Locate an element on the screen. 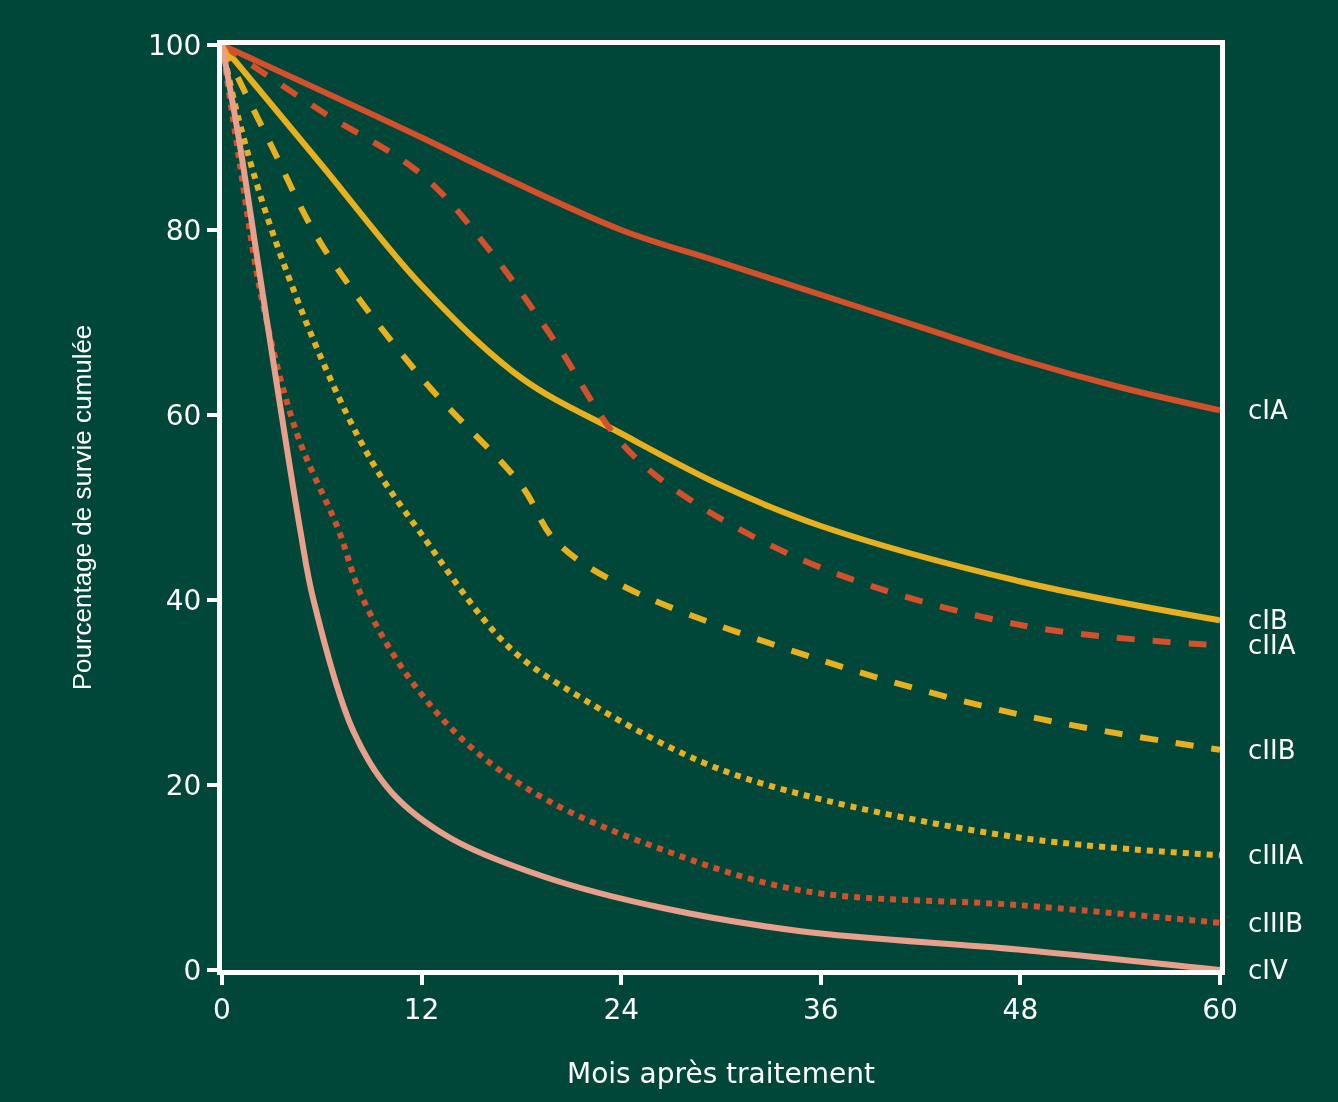 This screenshot has height=1102, width=1338. x-axis-title: Mois après traitement is located at coordinates (721, 1073).